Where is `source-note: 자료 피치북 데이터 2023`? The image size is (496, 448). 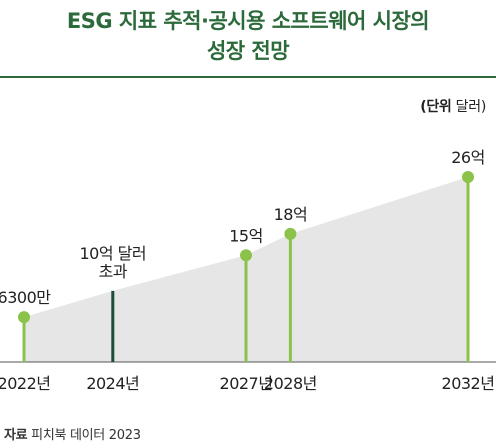
source-note: 자료 피치북 데이터 2023 is located at coordinates (72, 433).